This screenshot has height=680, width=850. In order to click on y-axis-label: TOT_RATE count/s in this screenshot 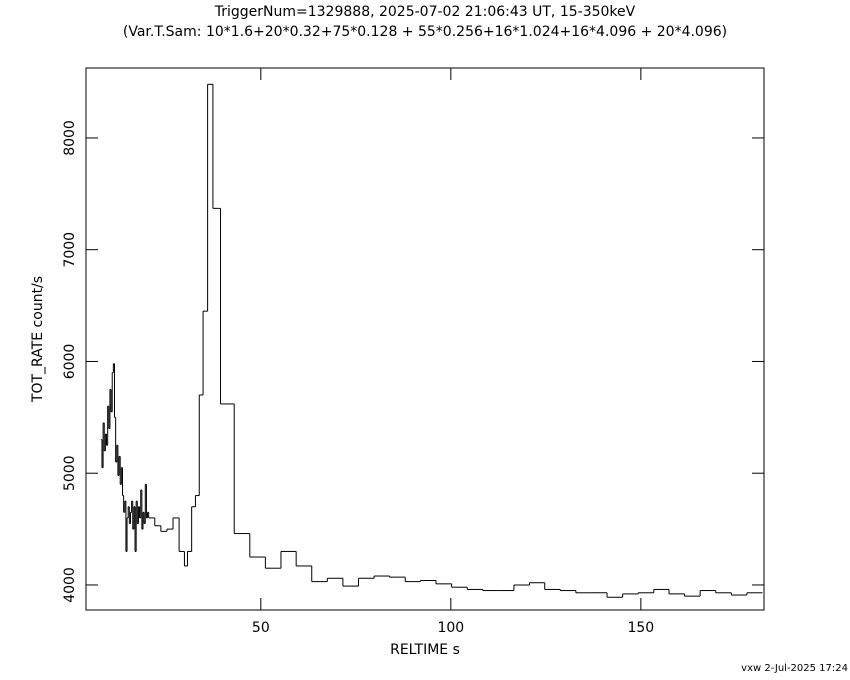, I will do `click(38, 339)`.